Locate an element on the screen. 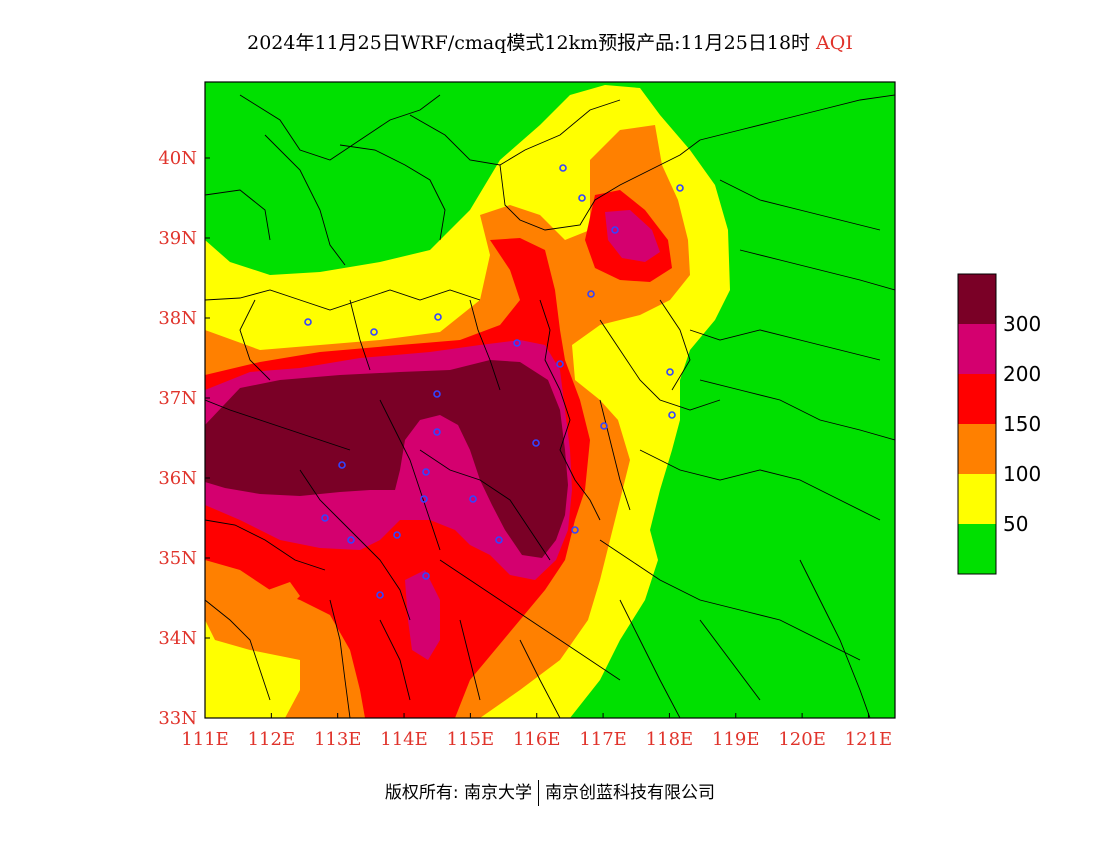 Image resolution: width=1100 pixels, height=850 pixels. x-tick-label: 117E is located at coordinates (603, 739).